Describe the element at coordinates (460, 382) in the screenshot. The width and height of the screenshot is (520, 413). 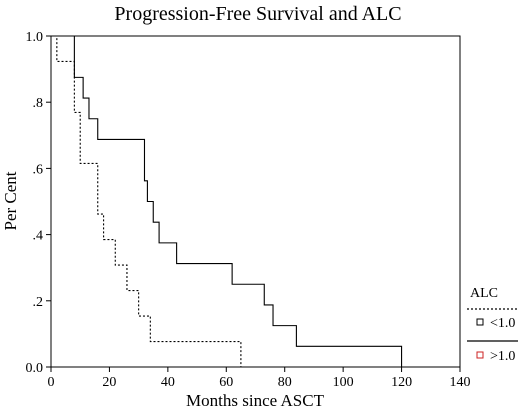
I see `x-tick-label: 140` at that location.